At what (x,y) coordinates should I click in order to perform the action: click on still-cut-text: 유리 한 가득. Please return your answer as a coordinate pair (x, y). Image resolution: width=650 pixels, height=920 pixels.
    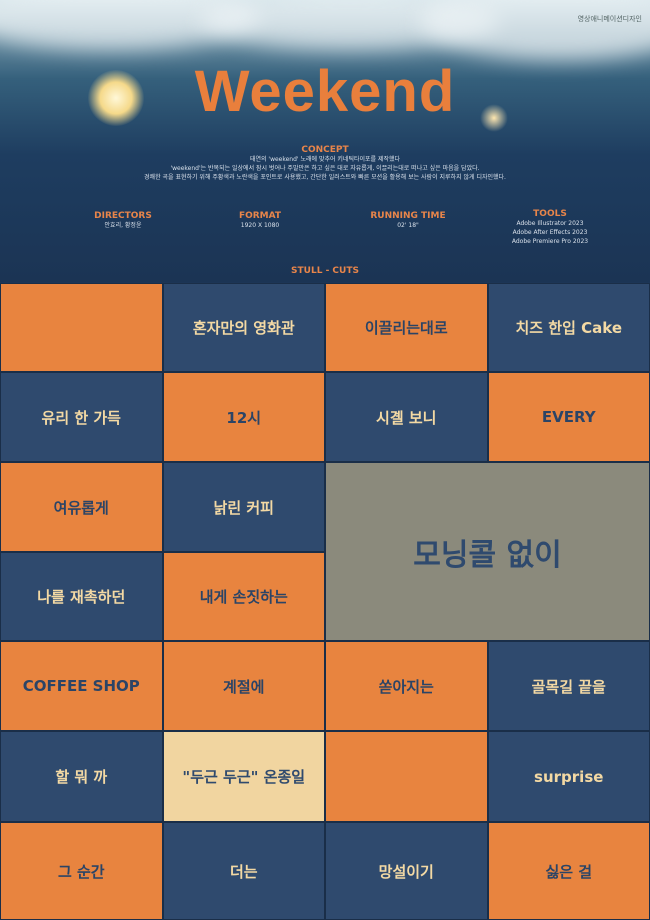
    Looking at the image, I should click on (81, 417).